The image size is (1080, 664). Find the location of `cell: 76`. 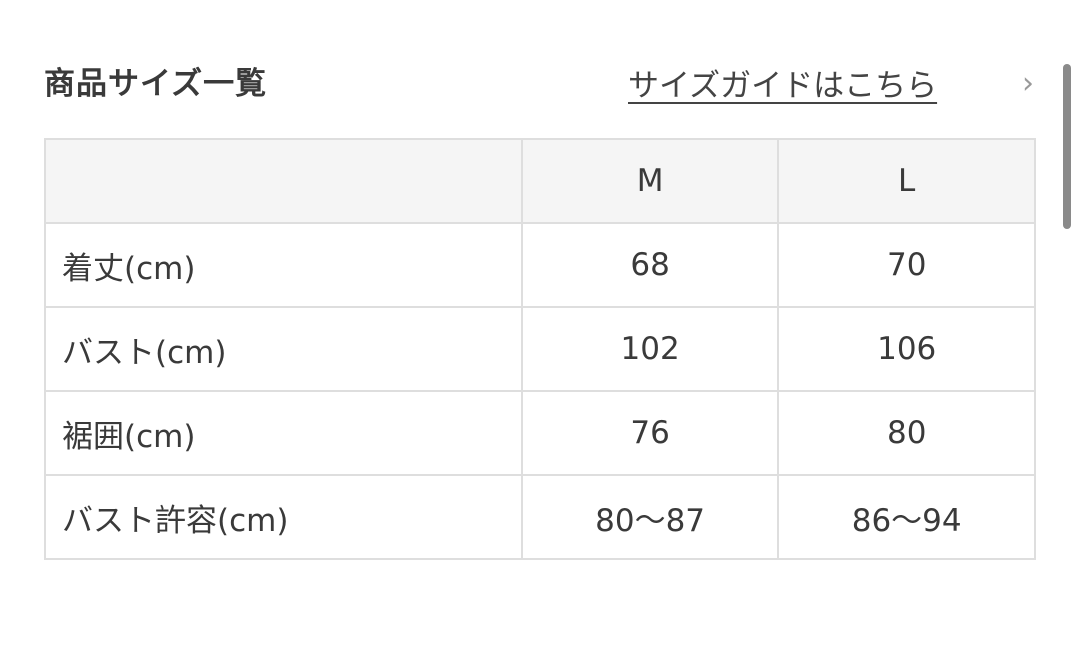

cell: 76 is located at coordinates (650, 433).